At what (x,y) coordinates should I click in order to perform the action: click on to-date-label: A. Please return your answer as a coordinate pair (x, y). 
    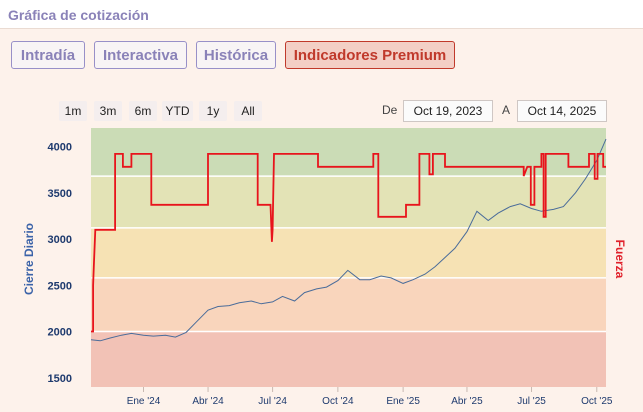
    Looking at the image, I should click on (506, 110).